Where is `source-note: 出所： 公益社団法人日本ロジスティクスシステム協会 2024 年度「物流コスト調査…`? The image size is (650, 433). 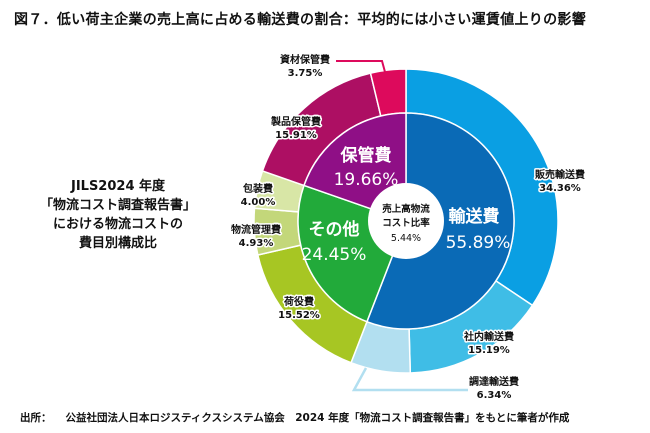
source-note: 出所： 公益社団法人日本ロジスティクスシステム協会 2024 年度「物流コスト調査… is located at coordinates (294, 417).